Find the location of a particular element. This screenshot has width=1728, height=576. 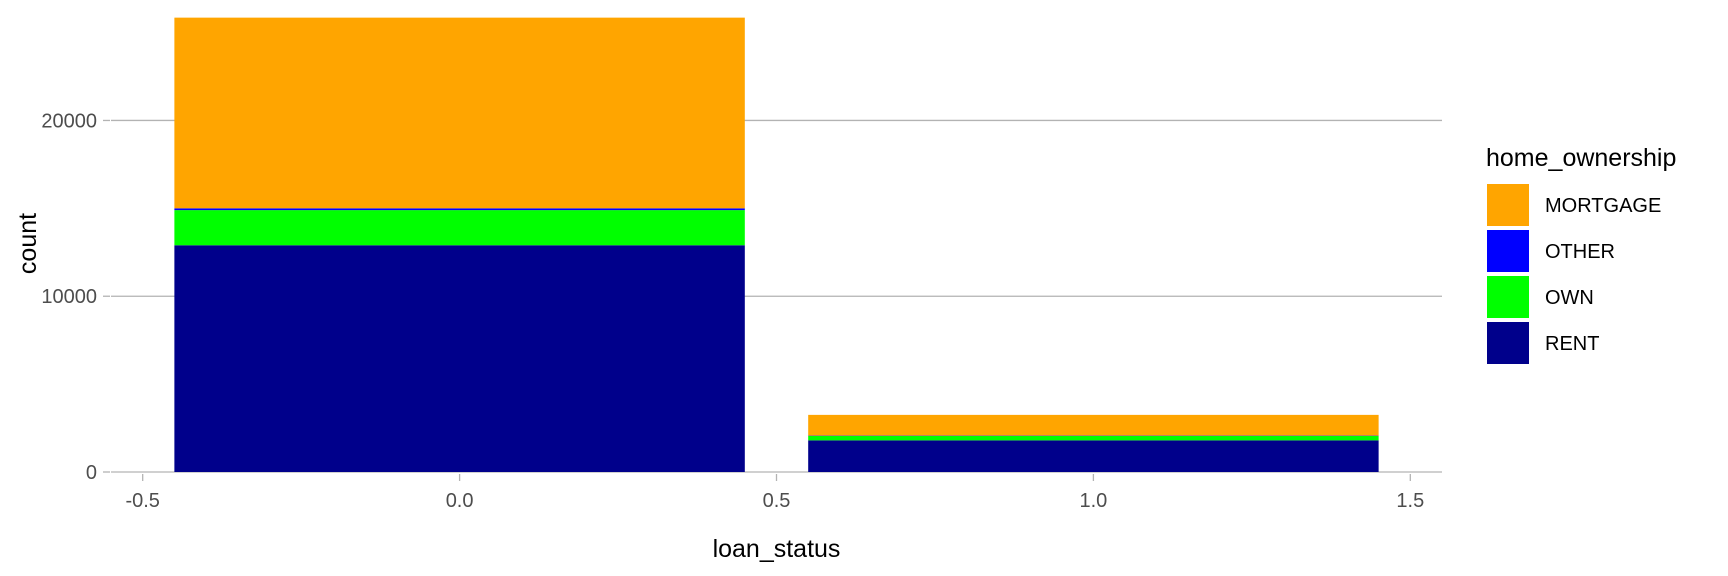

x-tick-label: -0.5 is located at coordinates (142, 501).